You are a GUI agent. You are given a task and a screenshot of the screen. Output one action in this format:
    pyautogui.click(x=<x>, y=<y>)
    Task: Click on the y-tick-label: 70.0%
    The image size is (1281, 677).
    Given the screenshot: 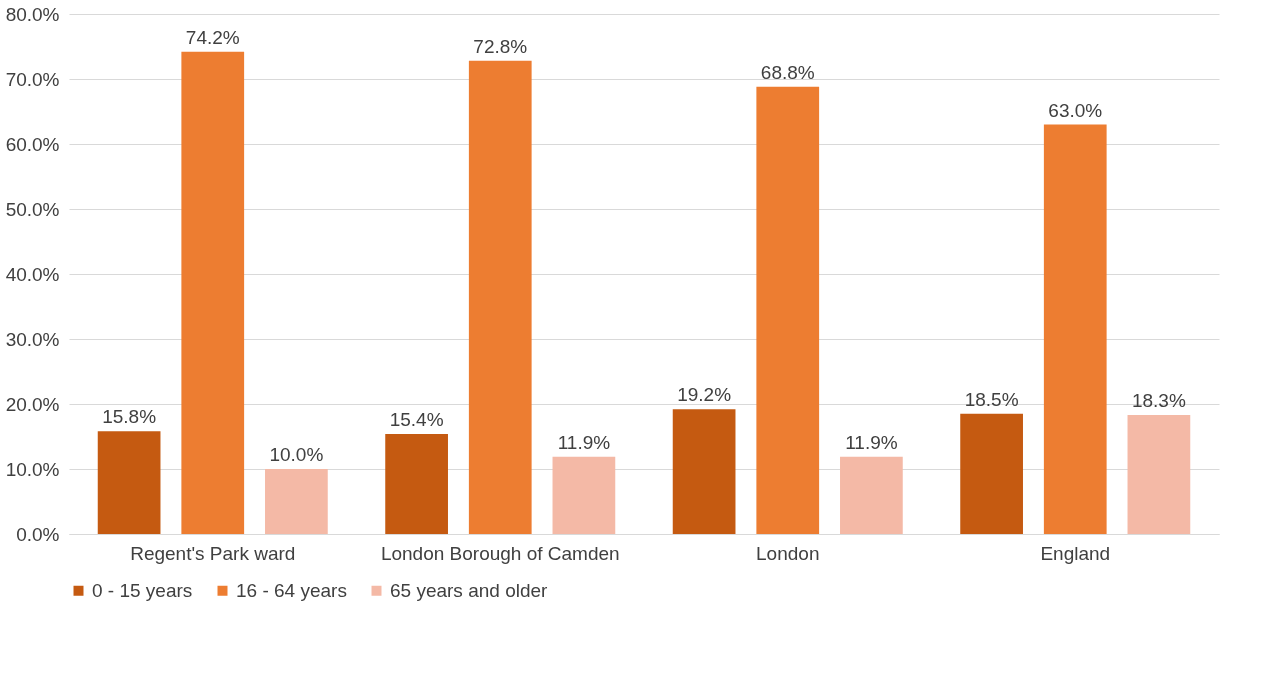 What is the action you would take?
    pyautogui.click(x=32, y=79)
    